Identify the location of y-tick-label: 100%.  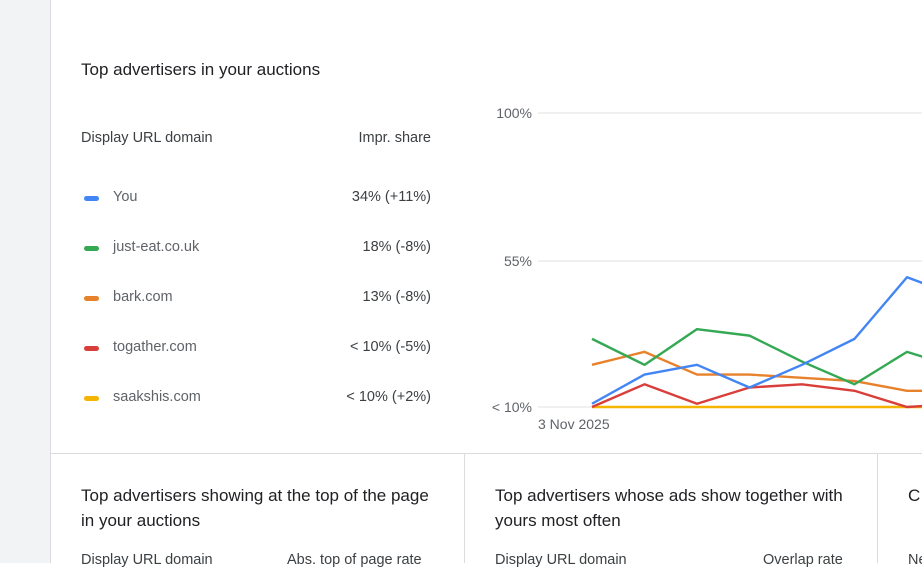
(514, 113).